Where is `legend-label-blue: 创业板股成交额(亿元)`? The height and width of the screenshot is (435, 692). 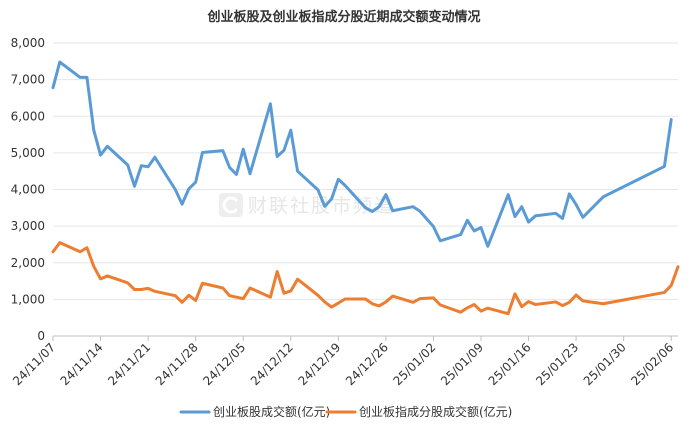 legend-label-blue: 创业板股成交额(亿元) is located at coordinates (271, 411).